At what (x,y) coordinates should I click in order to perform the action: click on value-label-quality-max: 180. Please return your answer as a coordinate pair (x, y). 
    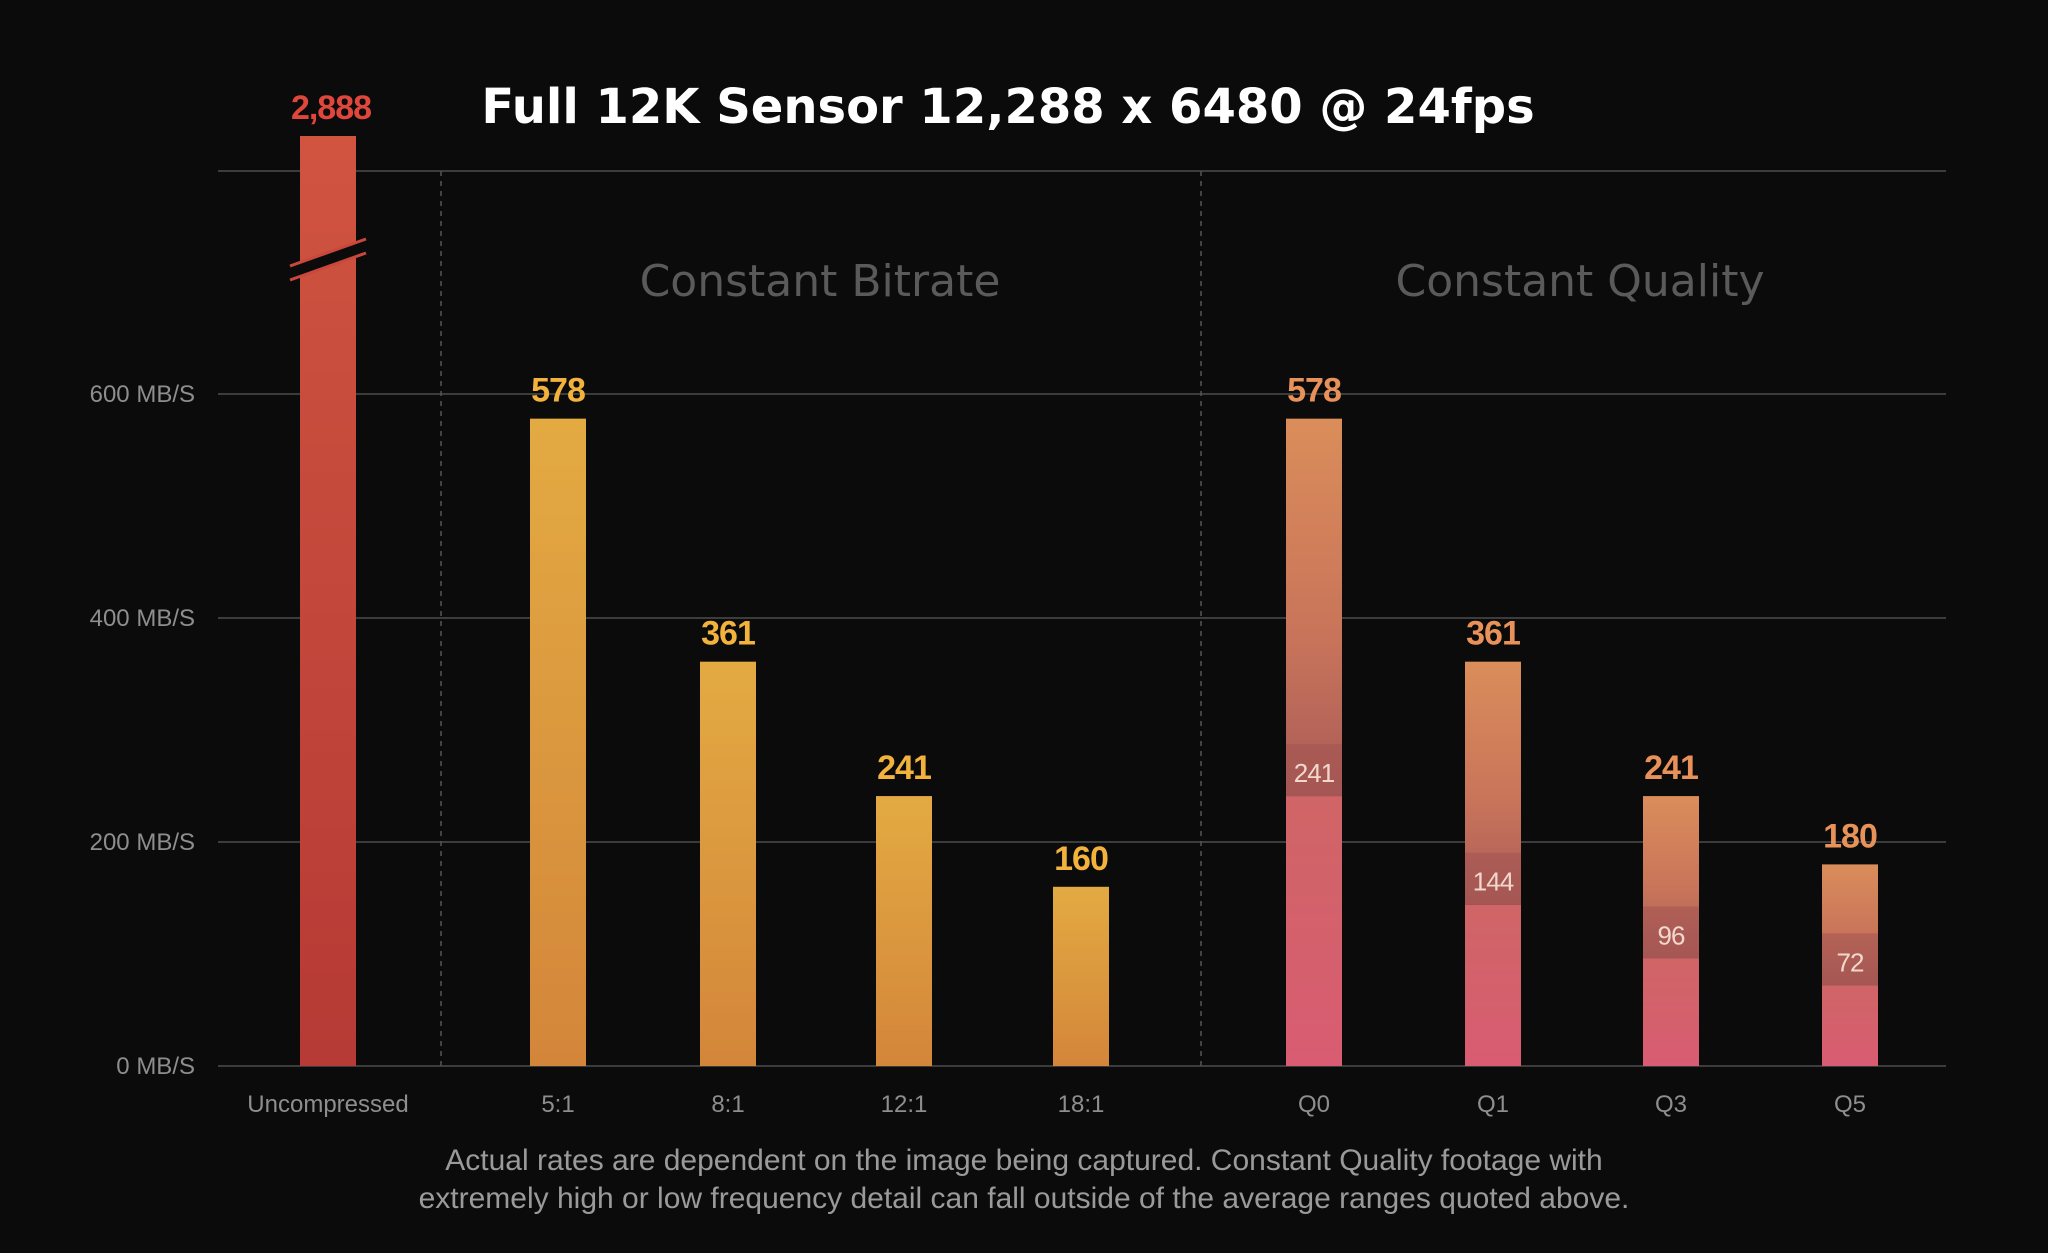
    Looking at the image, I should click on (1850, 836).